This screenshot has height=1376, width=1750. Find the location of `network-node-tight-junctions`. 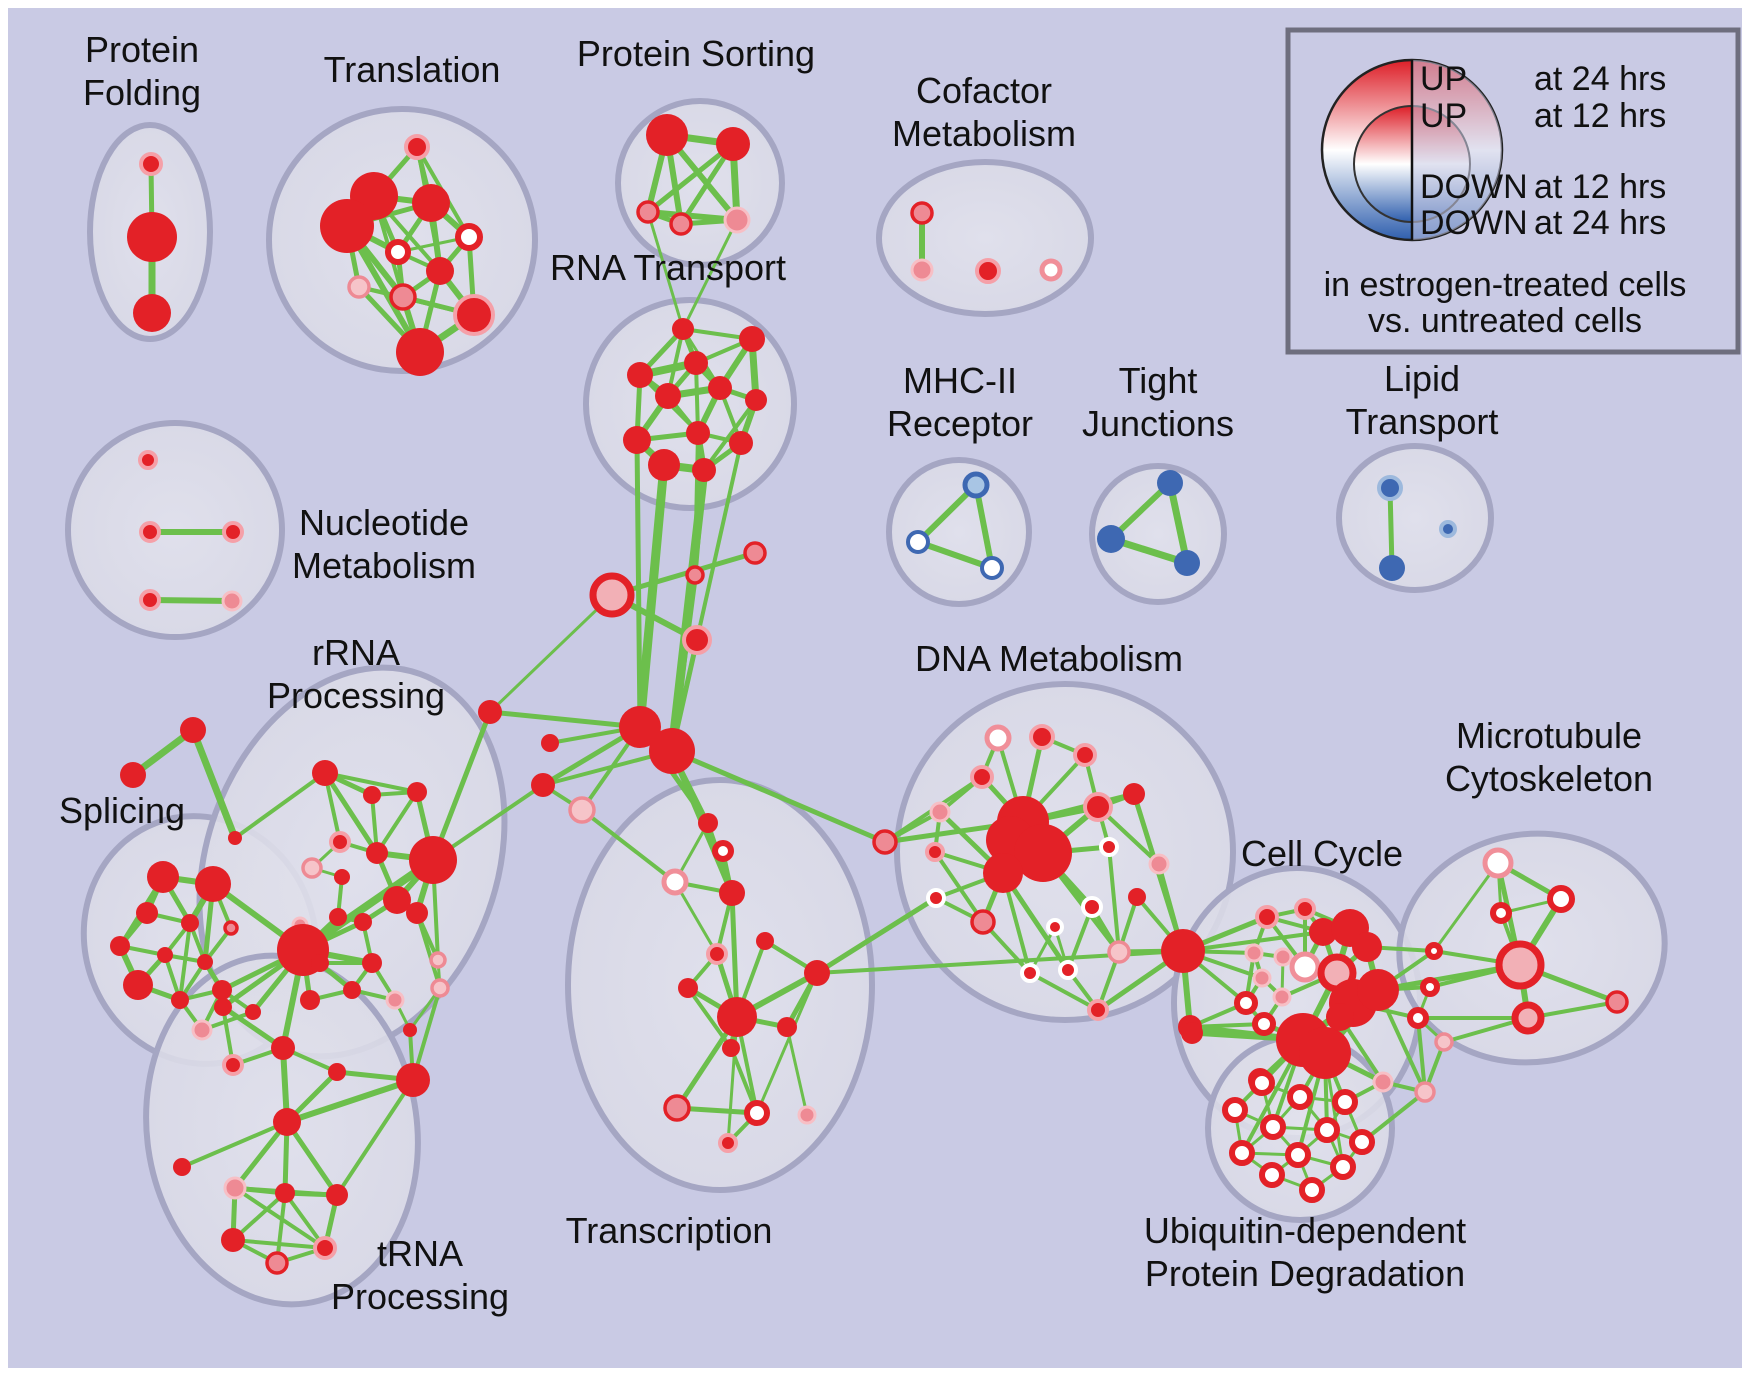

network-node-tight-junctions is located at coordinates (1111, 539).